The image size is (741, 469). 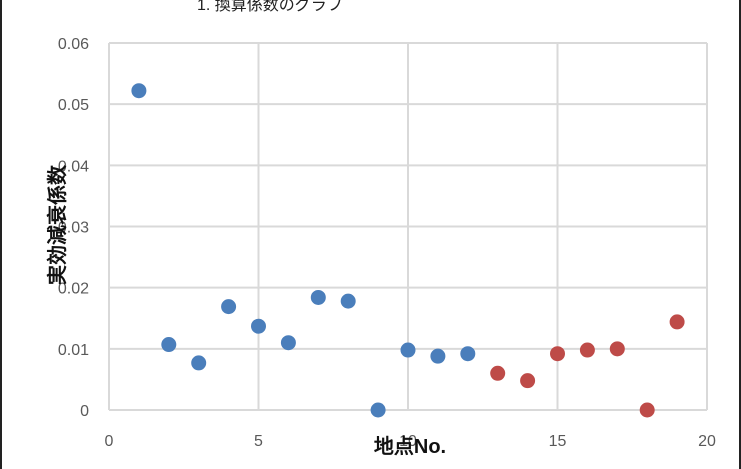 I want to click on y-tick-label: 0.06, so click(x=73, y=44).